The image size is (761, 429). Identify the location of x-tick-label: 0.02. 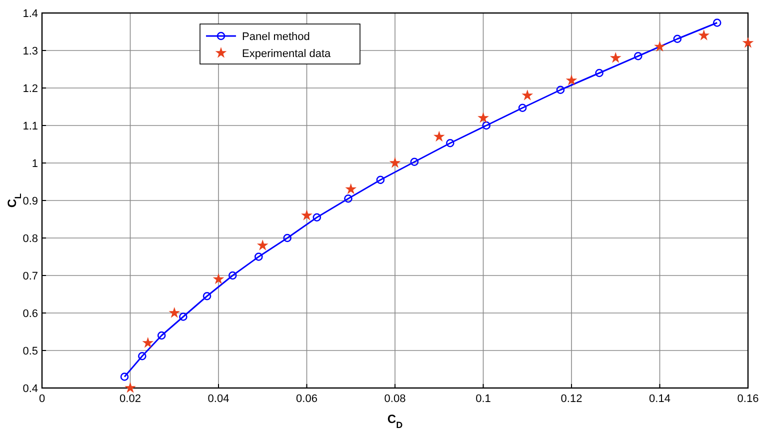
(130, 399).